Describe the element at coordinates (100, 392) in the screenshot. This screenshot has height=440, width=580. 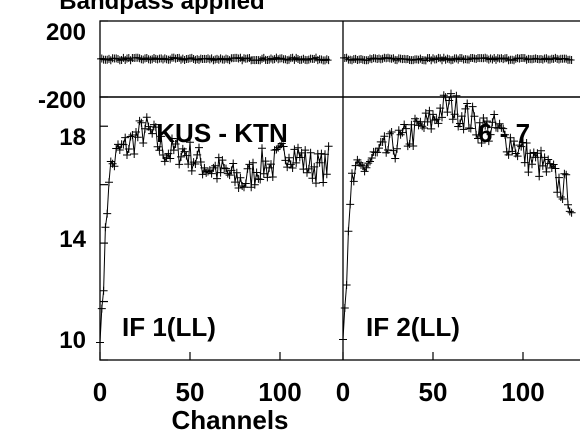
I see `x-tick-label-if1-0: 0` at that location.